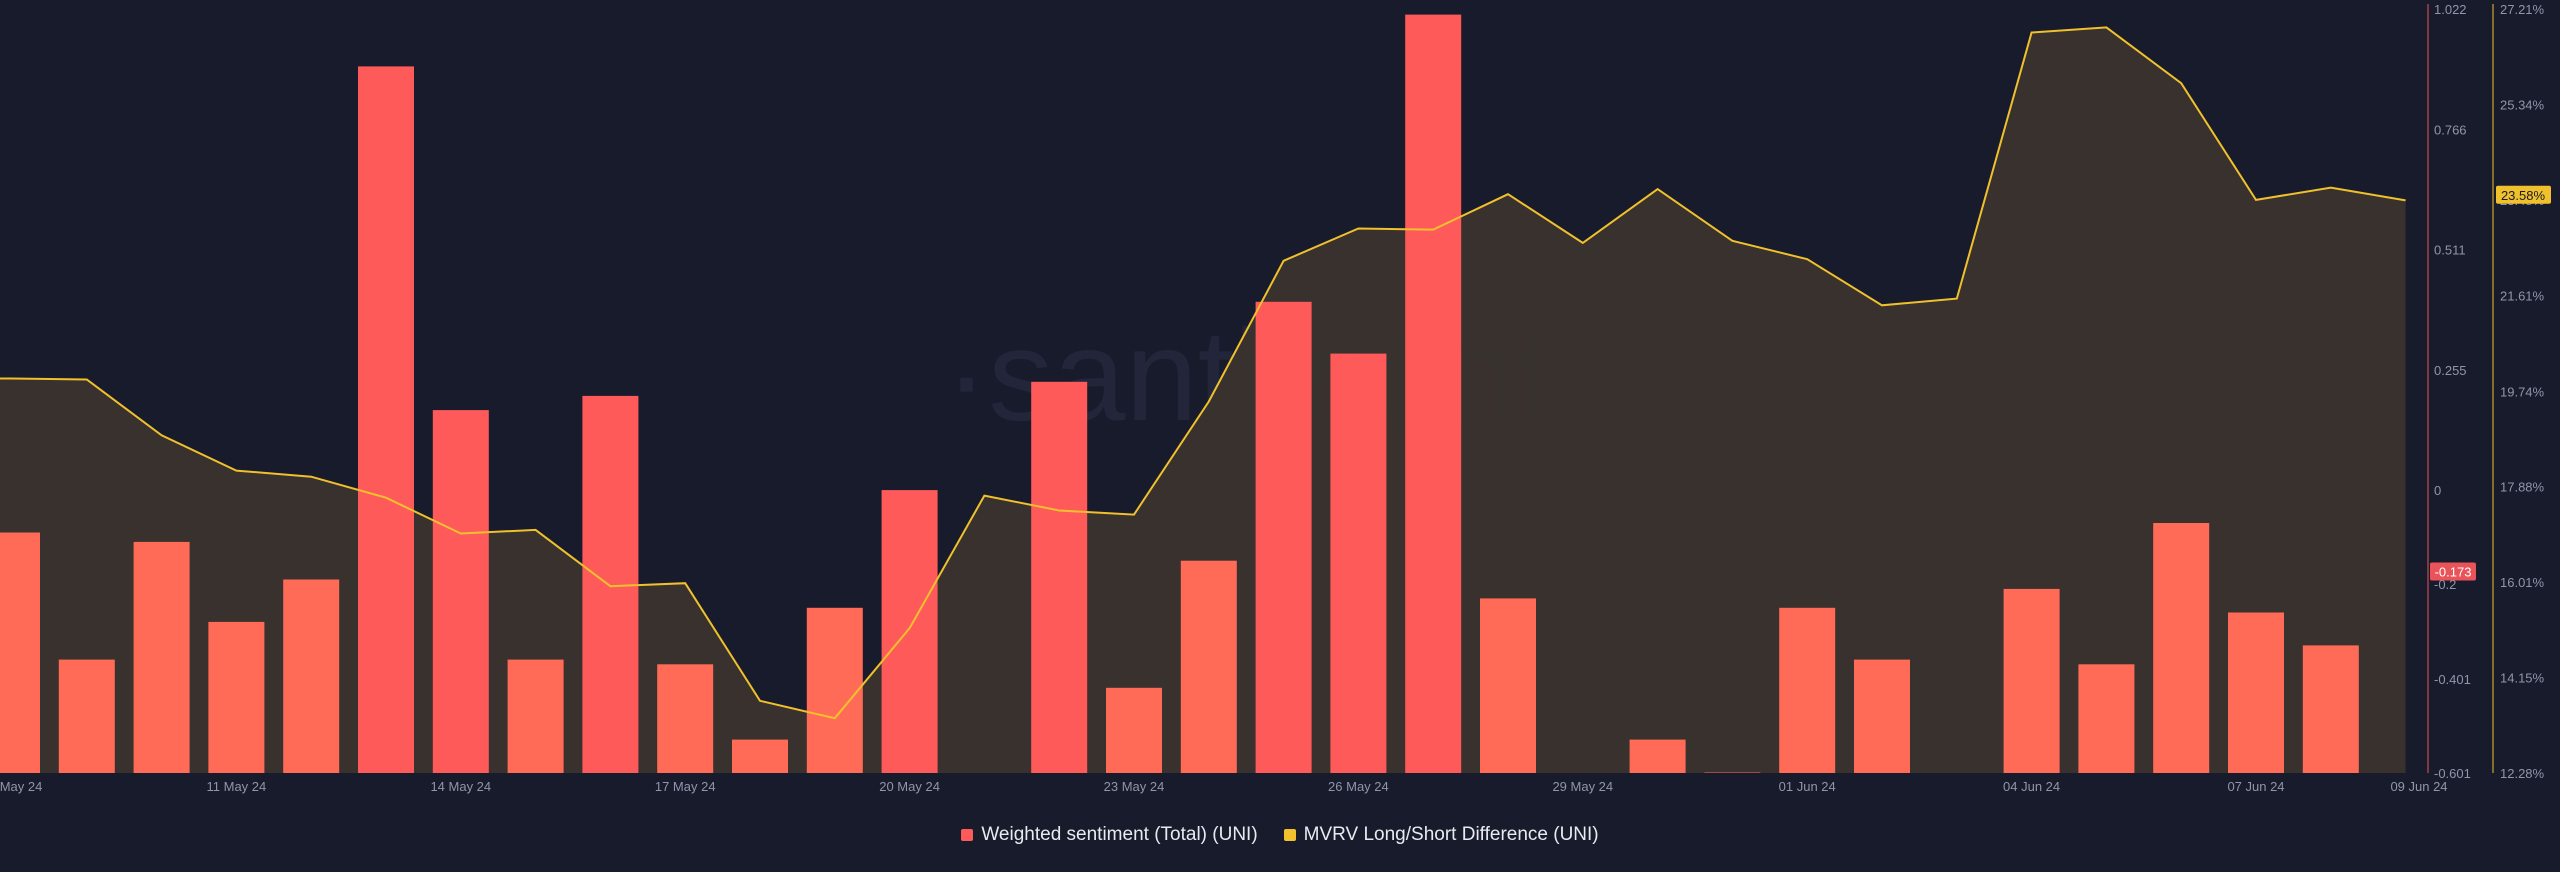 The height and width of the screenshot is (872, 2560). What do you see at coordinates (2450, 9) in the screenshot?
I see `sentiment-axis-tick: 1.022` at bounding box center [2450, 9].